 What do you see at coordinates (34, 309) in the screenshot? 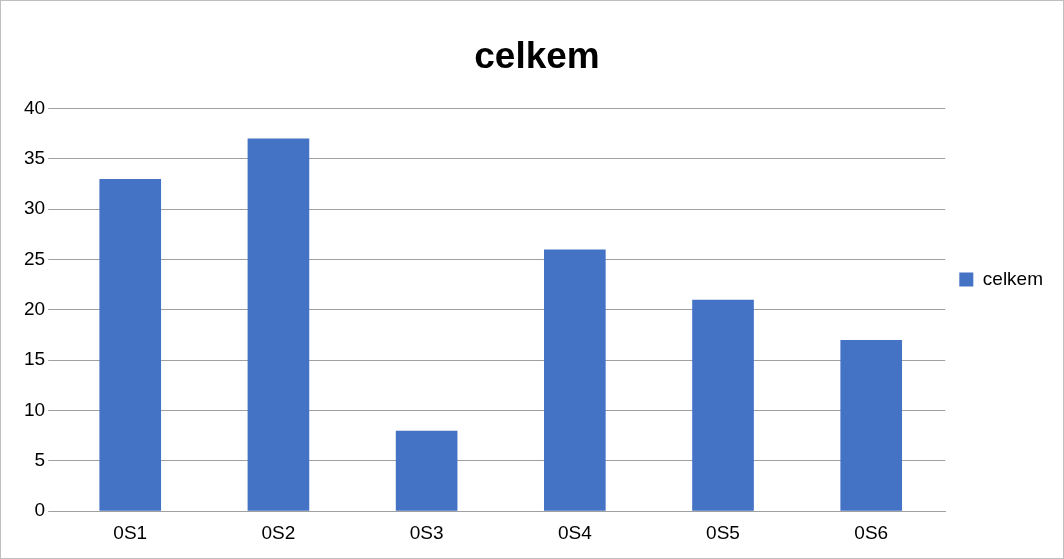
I see `y-tick-label: 20` at bounding box center [34, 309].